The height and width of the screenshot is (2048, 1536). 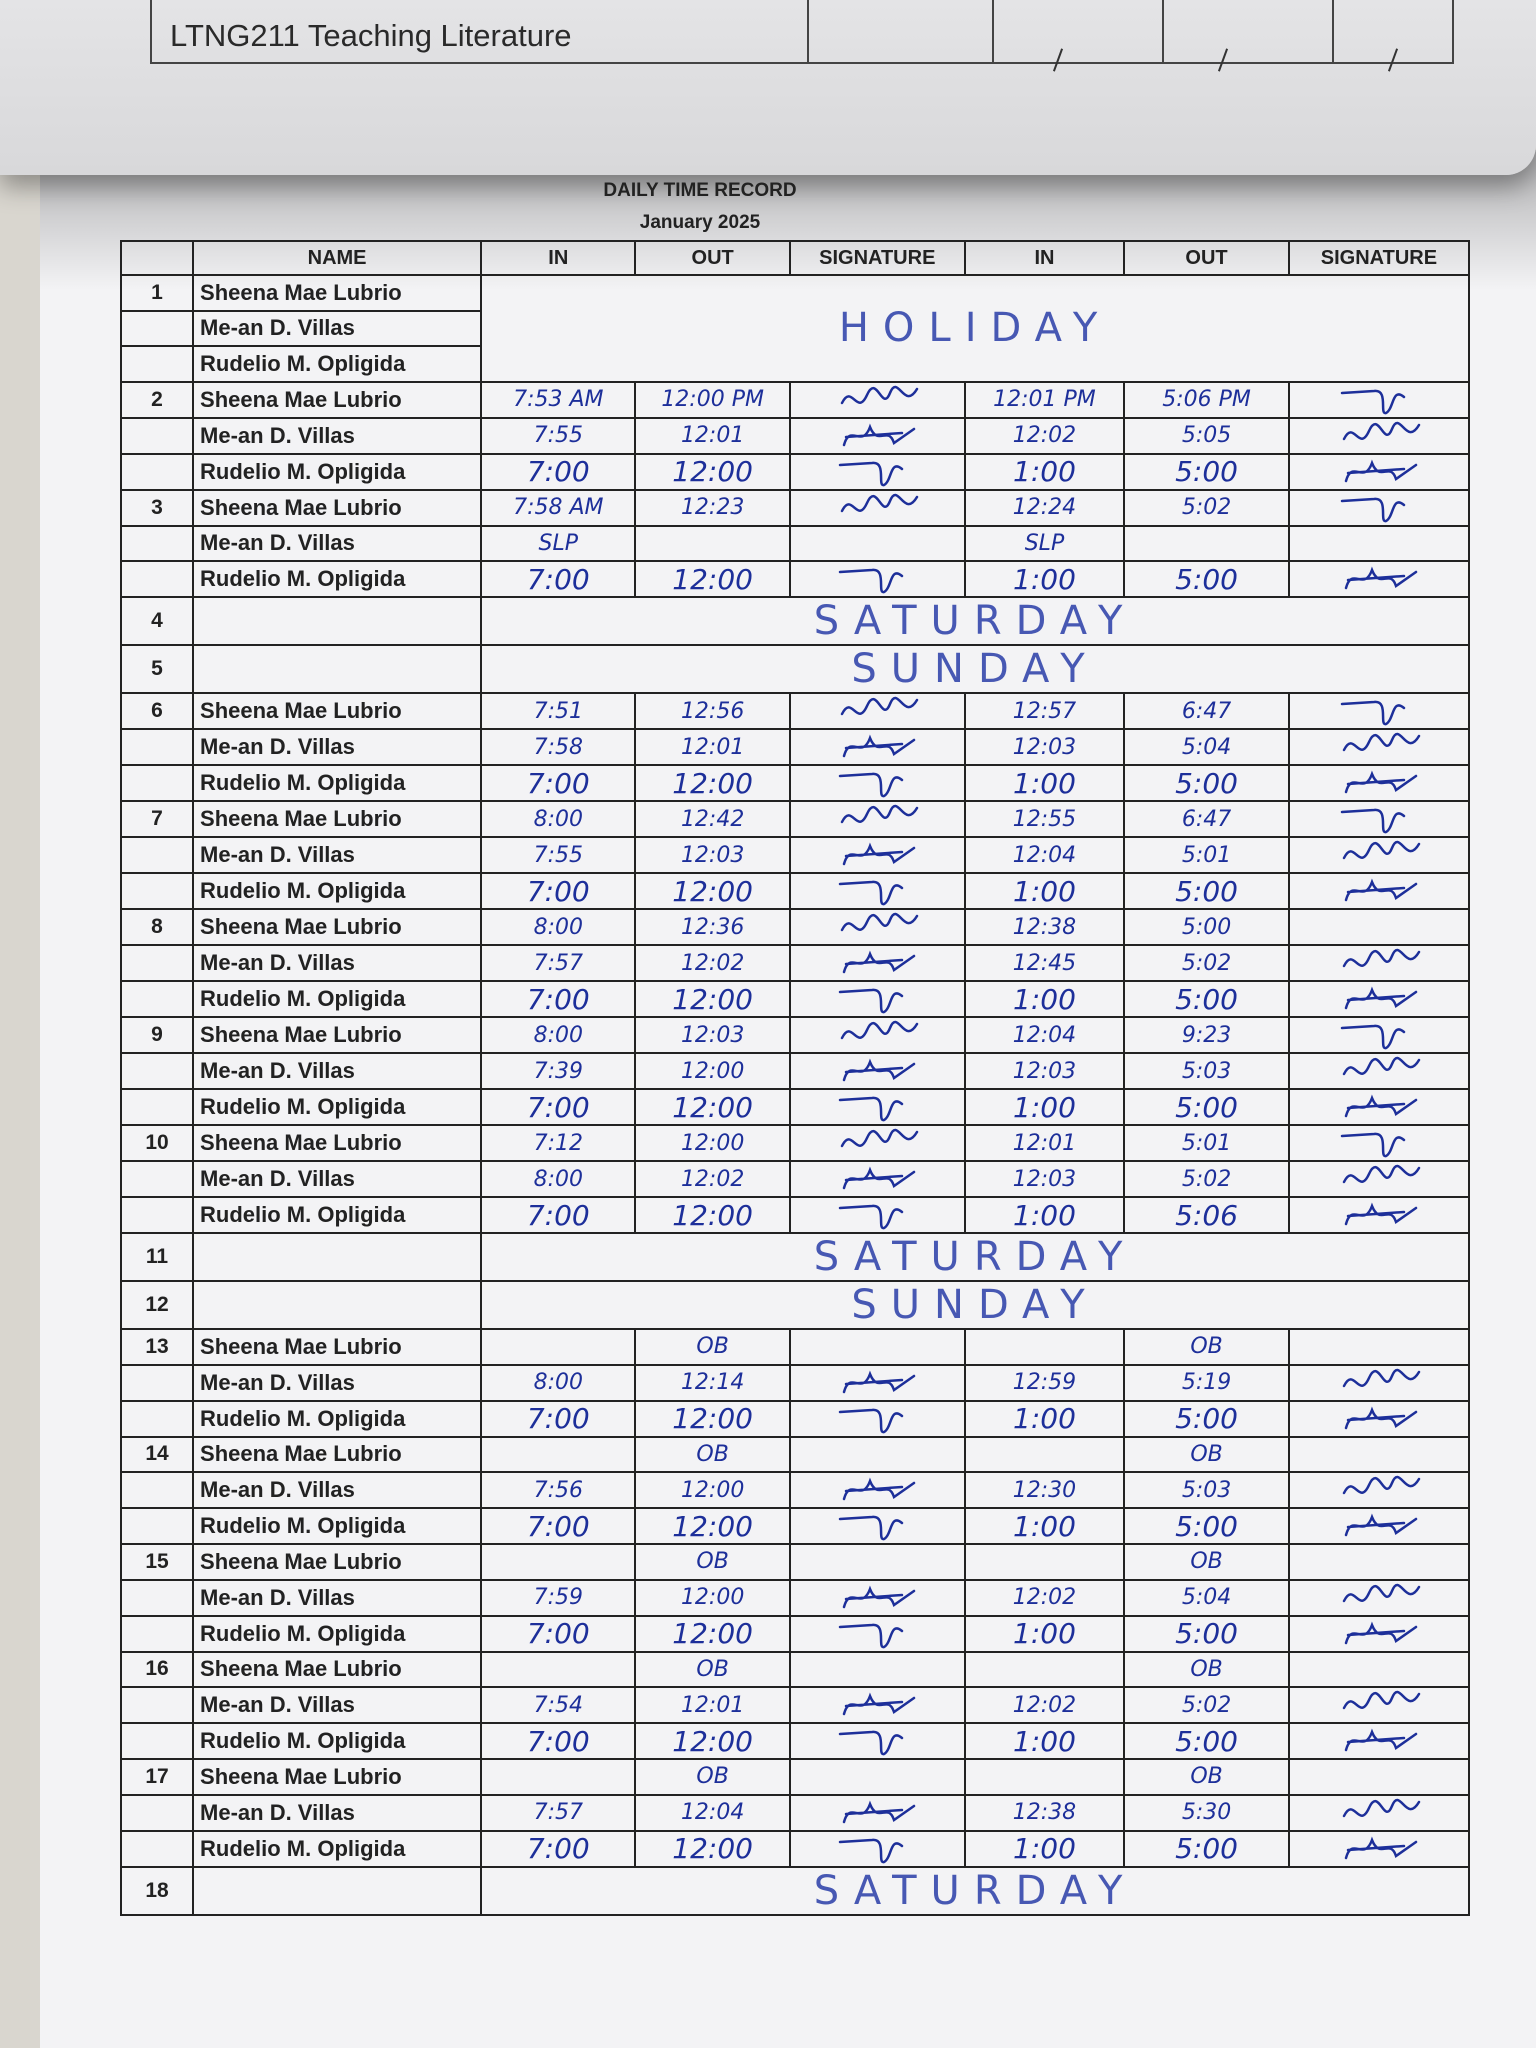 I want to click on am-in-time, so click(x=558, y=1347).